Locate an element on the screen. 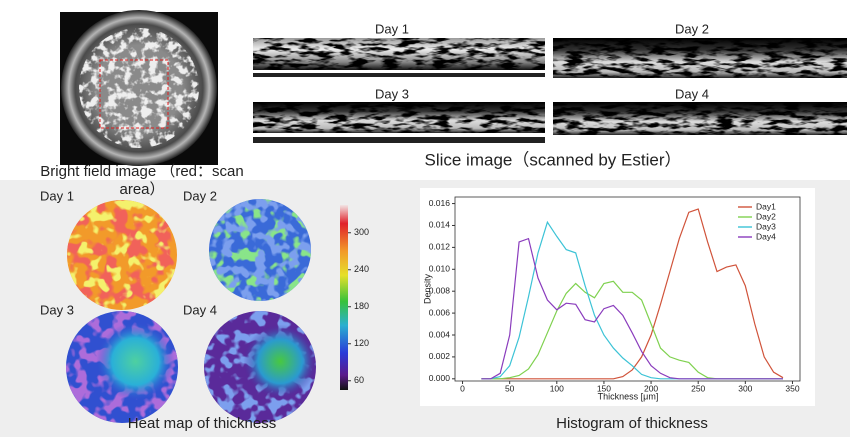 The image size is (850, 437). y-tick-label: 0.004 is located at coordinates (440, 334).